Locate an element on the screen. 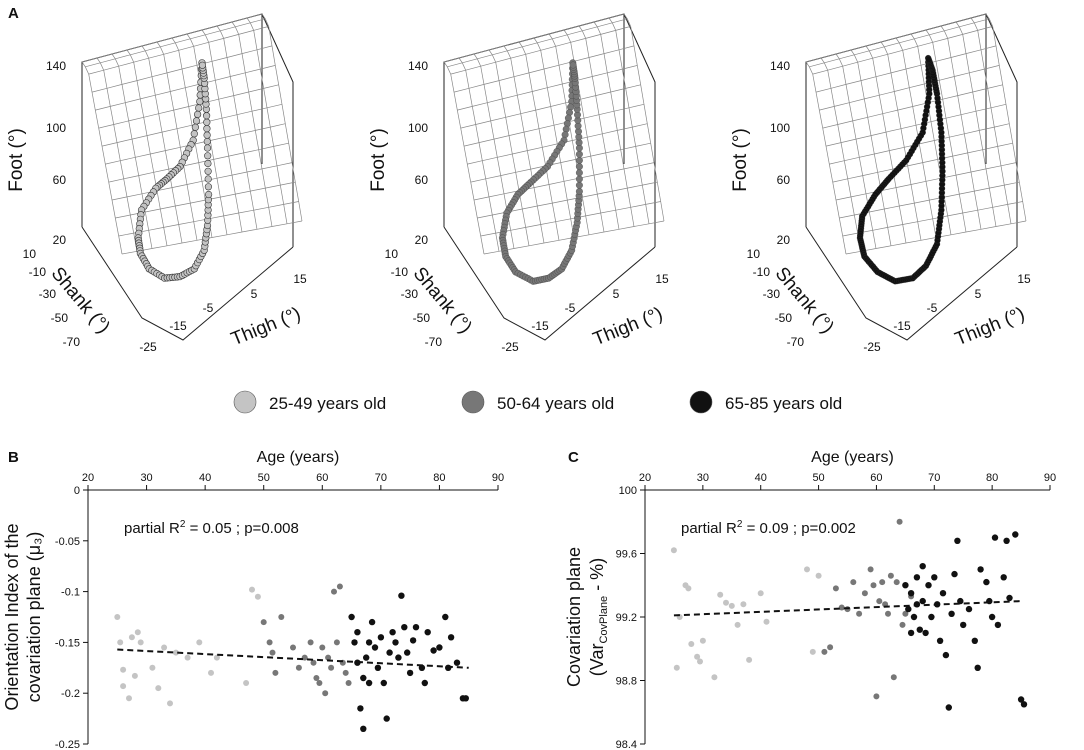  y-tick-label: 99.6 is located at coordinates (626, 555).